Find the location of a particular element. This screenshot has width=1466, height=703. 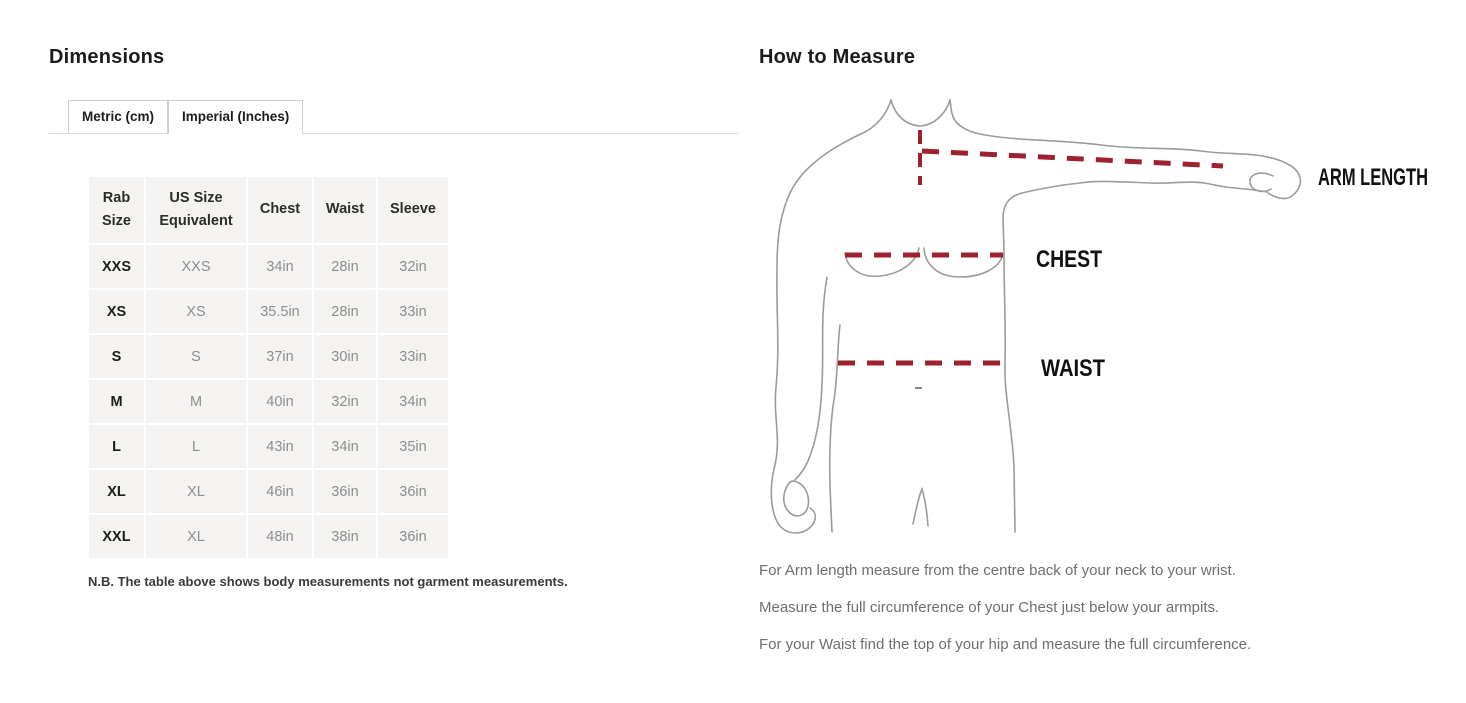

size-cell: XL is located at coordinates (116, 491).